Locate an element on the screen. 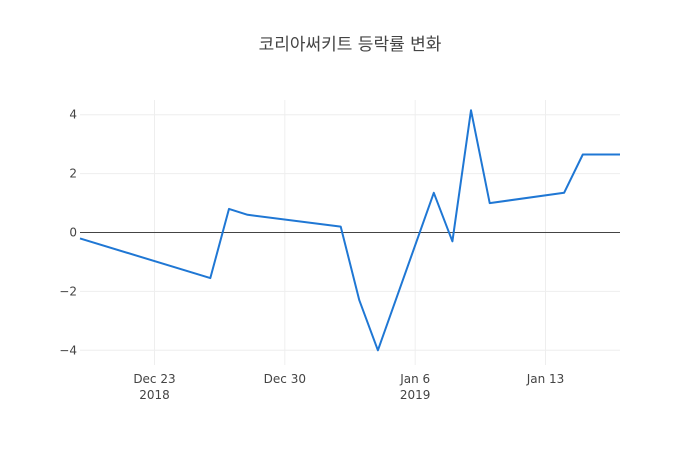  y-tick-label: 2 is located at coordinates (73, 174).